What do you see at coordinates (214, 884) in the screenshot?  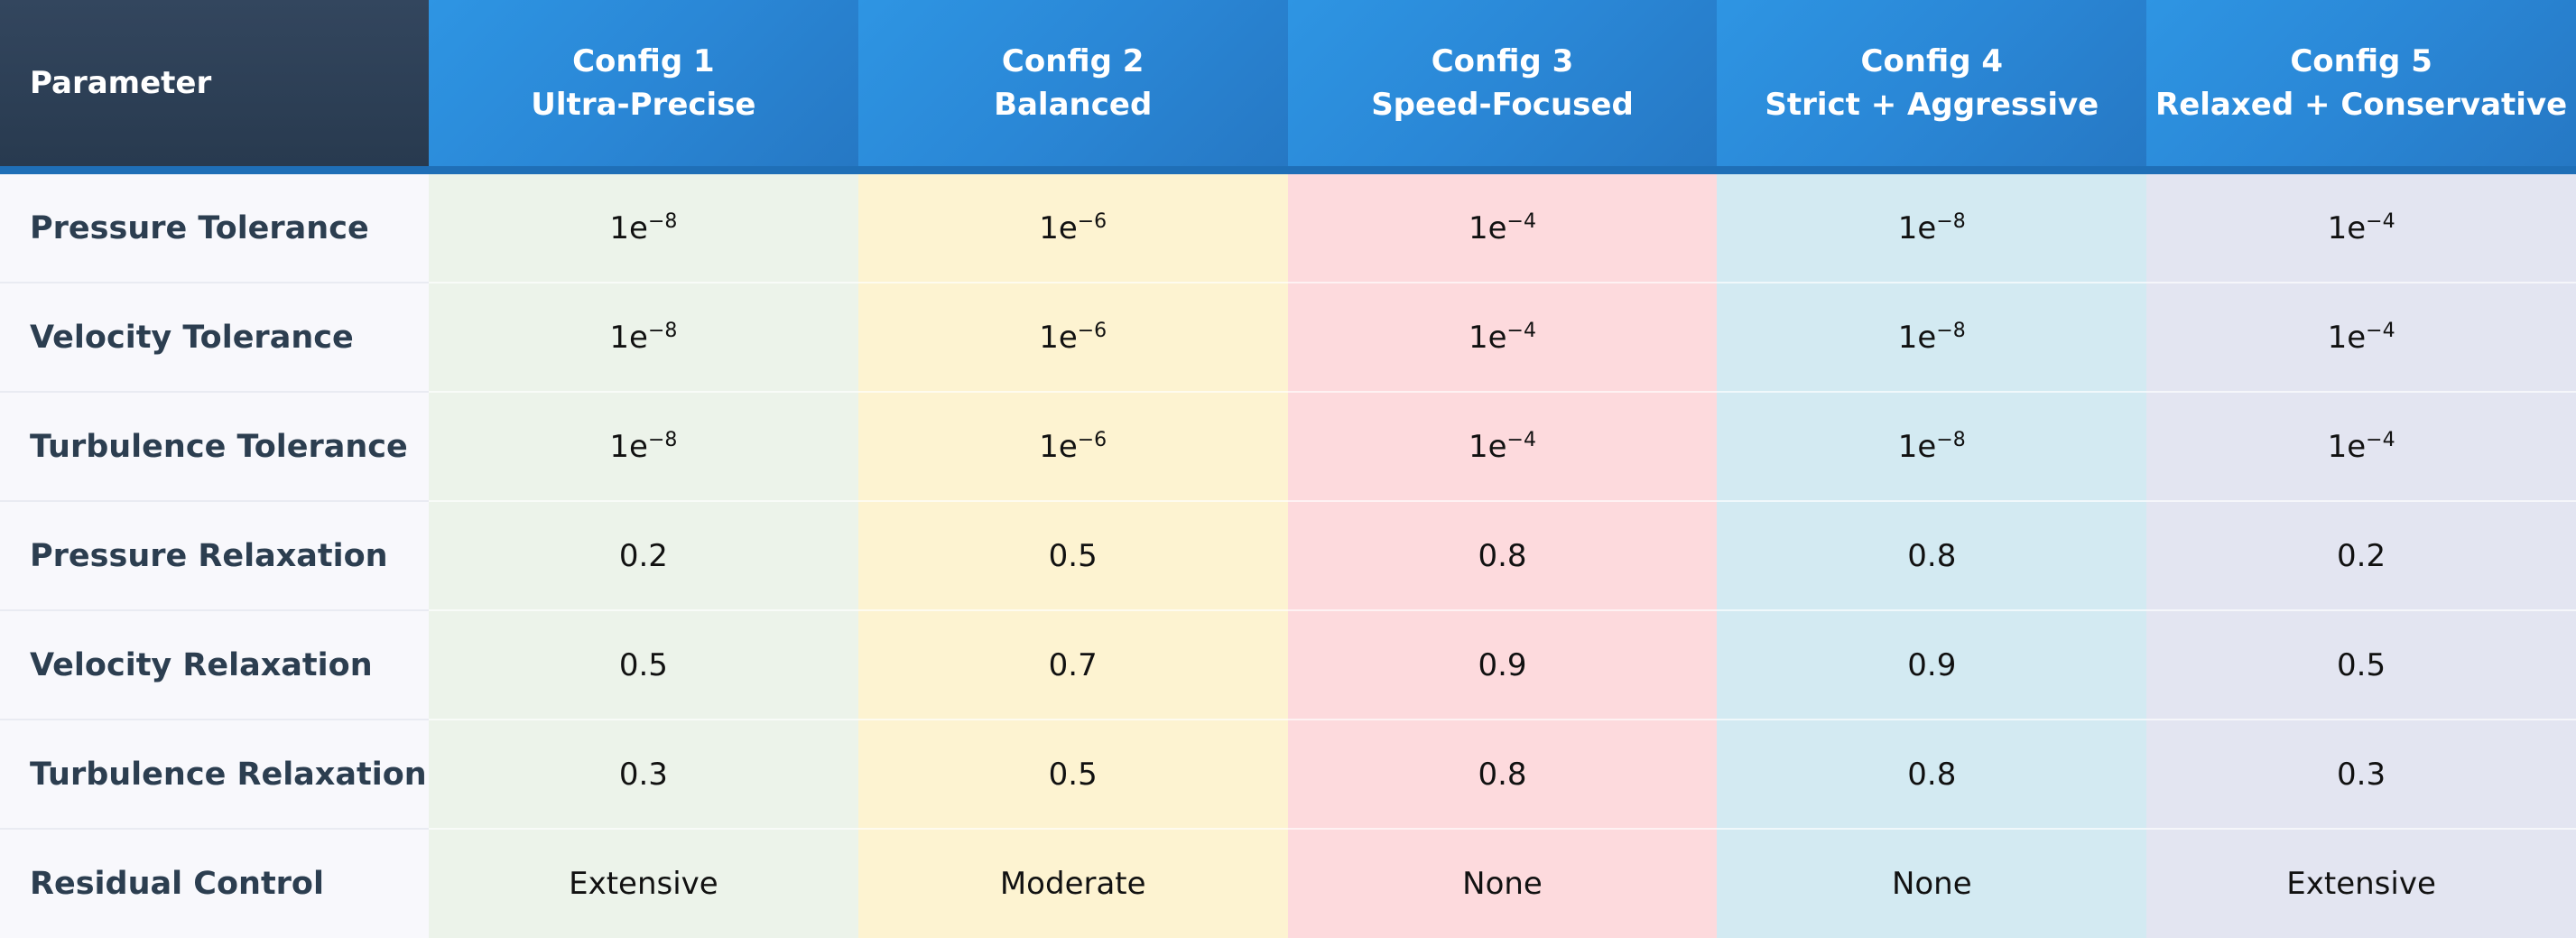 I see `row-label: Residual Control` at bounding box center [214, 884].